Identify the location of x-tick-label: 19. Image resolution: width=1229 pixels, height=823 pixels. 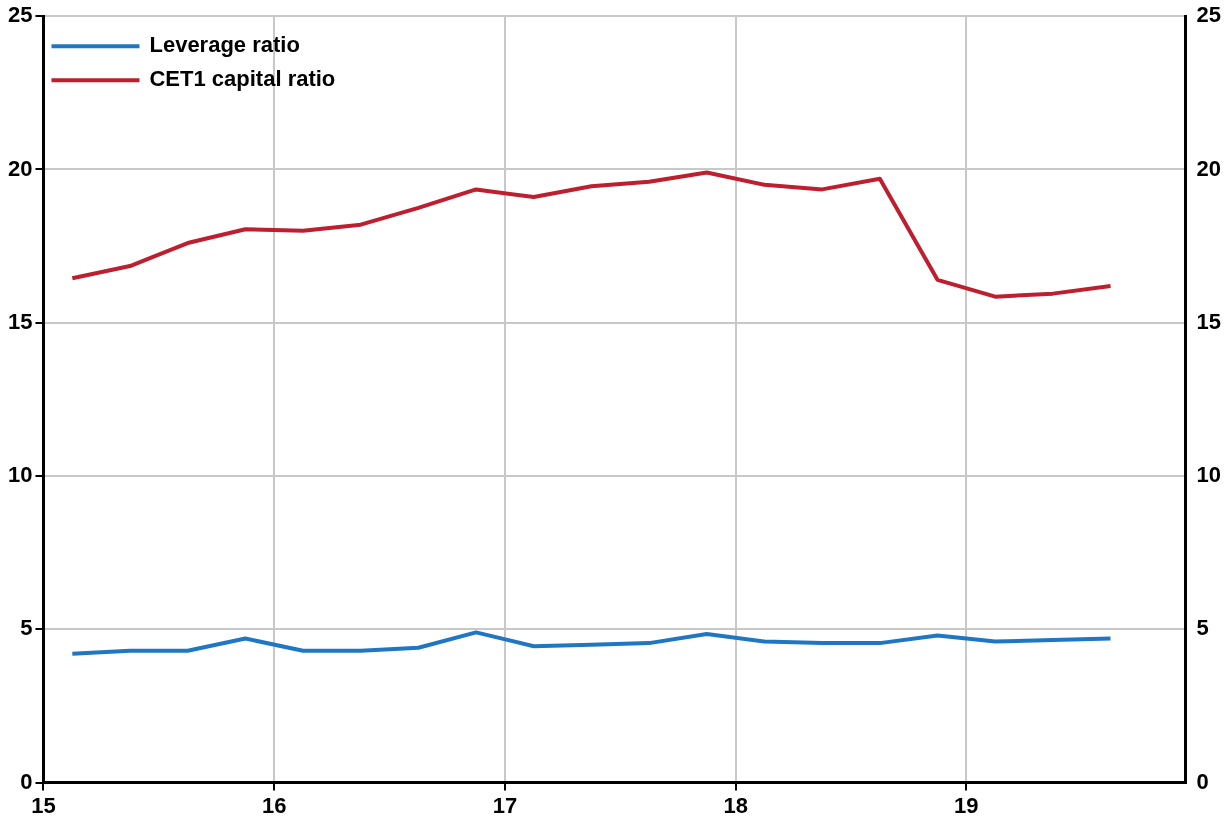
(966, 805).